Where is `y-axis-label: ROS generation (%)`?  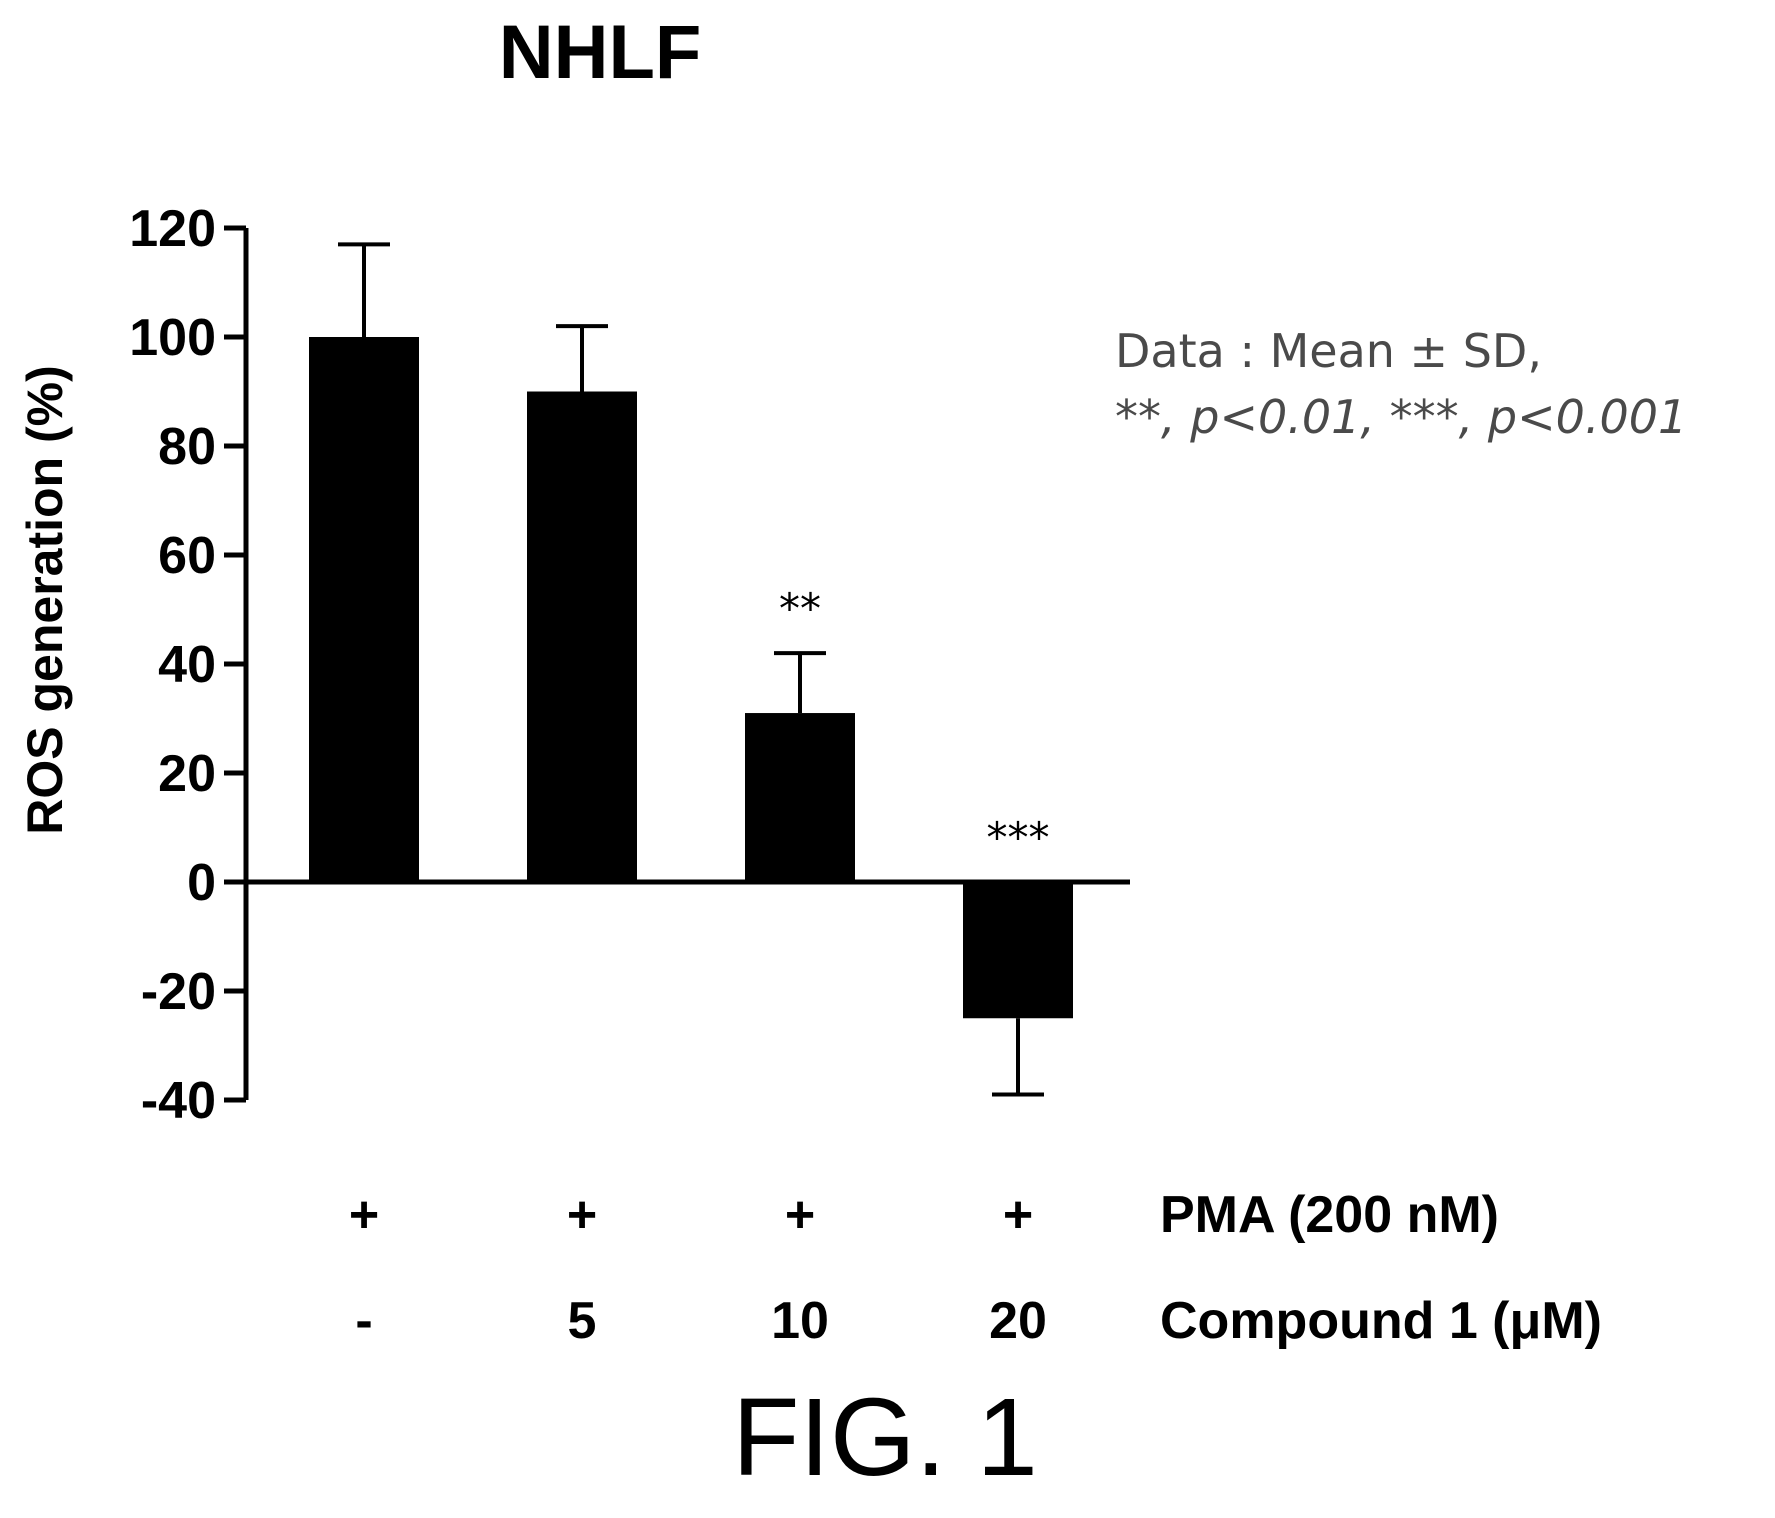
y-axis-label: ROS generation (%) is located at coordinates (45, 599).